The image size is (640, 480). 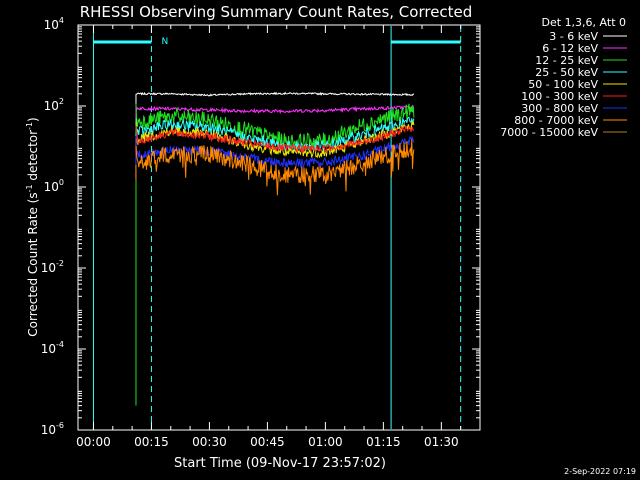 What do you see at coordinates (209, 442) in the screenshot?
I see `x-tick-label: 00:30` at bounding box center [209, 442].